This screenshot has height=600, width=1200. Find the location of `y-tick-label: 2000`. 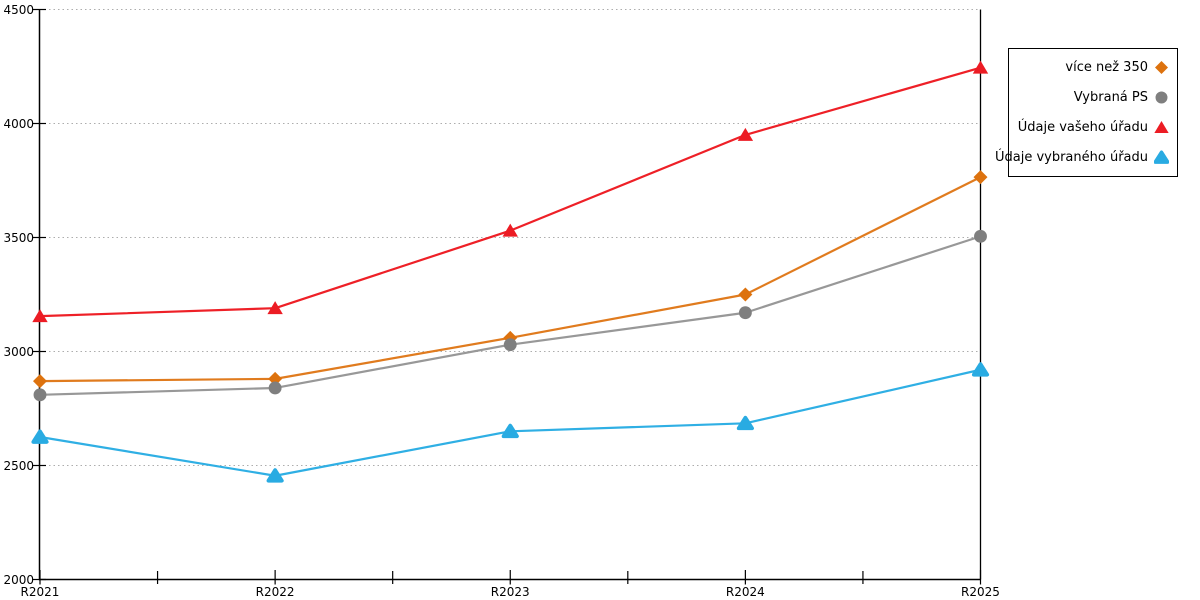

y-tick-label: 2000 is located at coordinates (18, 580).